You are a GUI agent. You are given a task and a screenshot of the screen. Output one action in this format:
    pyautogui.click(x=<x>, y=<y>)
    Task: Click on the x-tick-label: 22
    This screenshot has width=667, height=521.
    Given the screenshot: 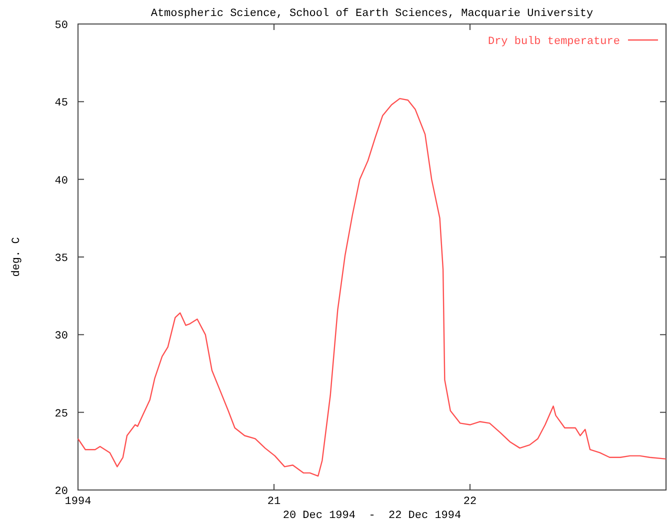 What is the action you would take?
    pyautogui.click(x=470, y=502)
    